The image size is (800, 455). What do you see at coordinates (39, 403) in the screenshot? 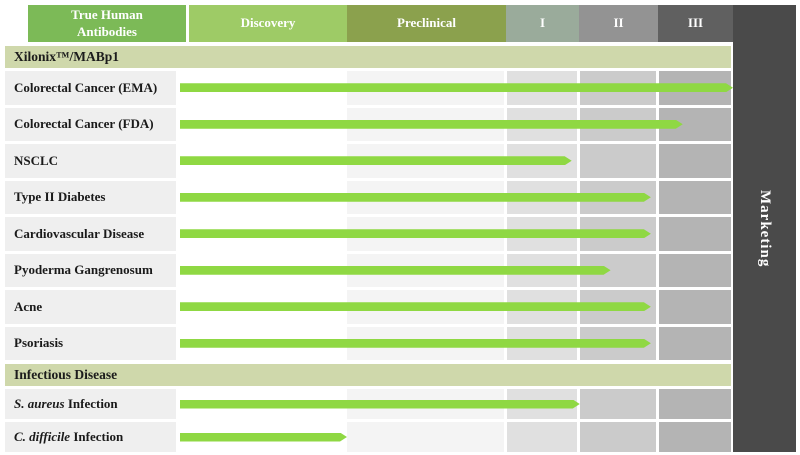
I see `row-label-italic: S. aureus` at bounding box center [39, 403].